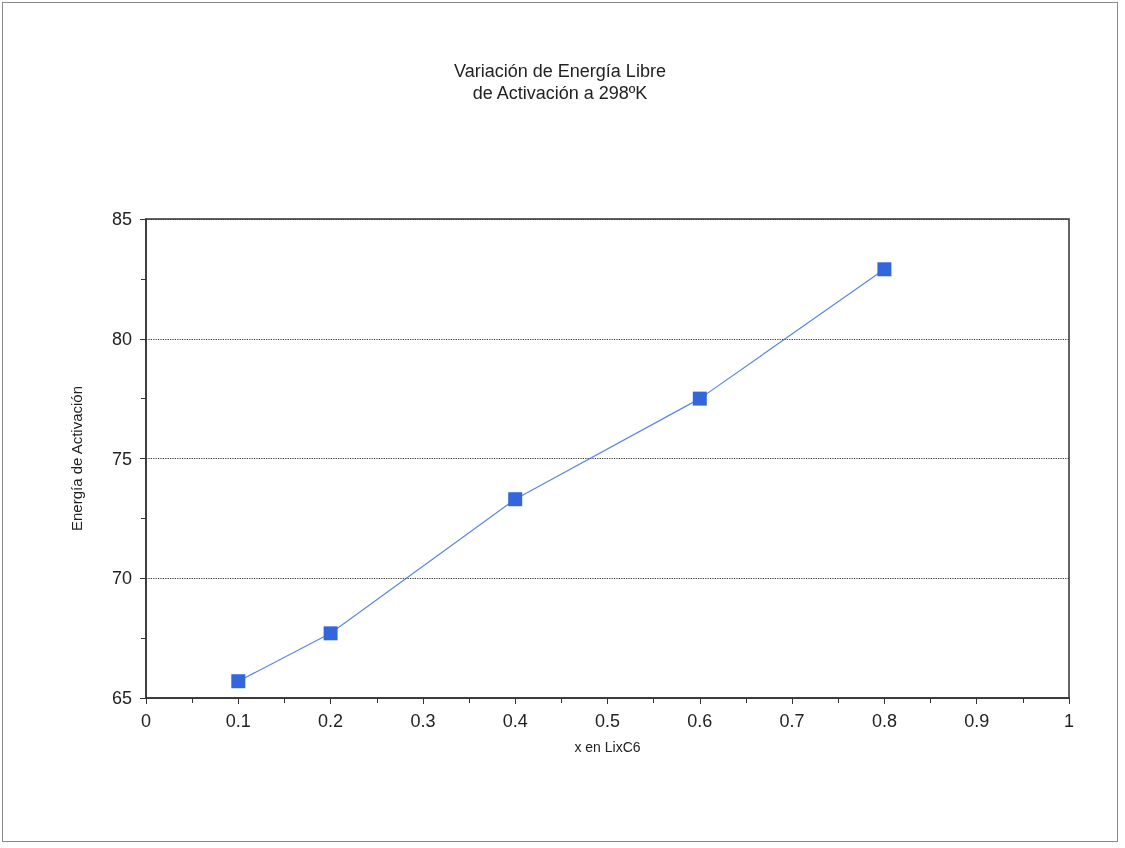 This screenshot has height=848, width=1125. I want to click on x-axis-title: x en LixC6, so click(607, 747).